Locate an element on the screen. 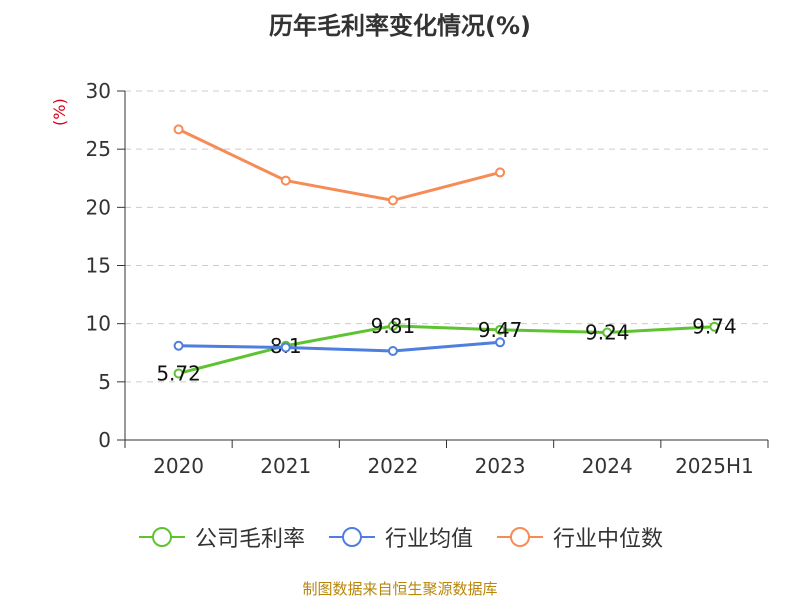  y-tick-label: 0 is located at coordinates (104, 440).